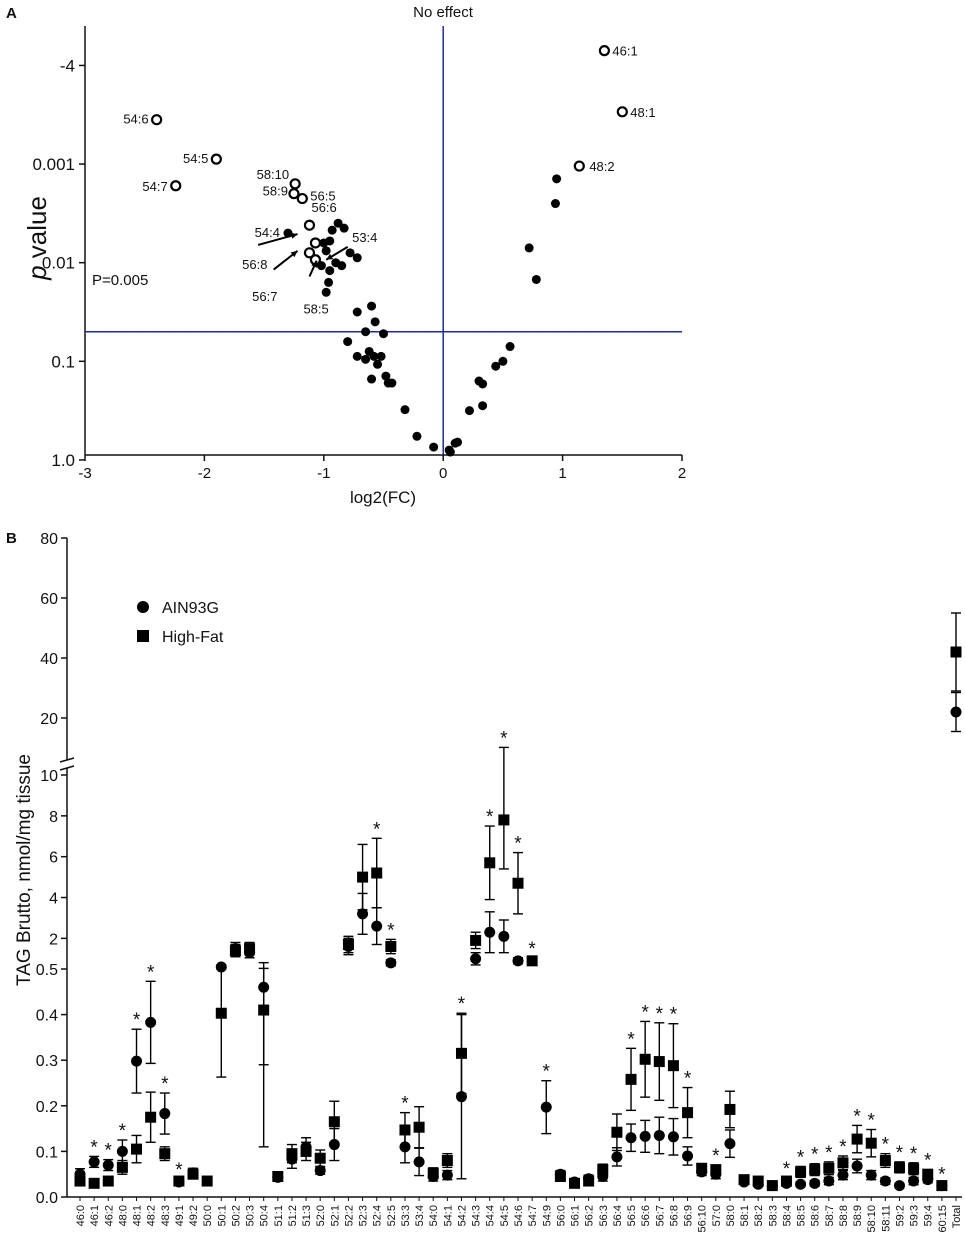 The height and width of the screenshot is (1245, 965). Describe the element at coordinates (53, 817) in the screenshot. I see `chart-b-y-tick-label: 8` at that location.